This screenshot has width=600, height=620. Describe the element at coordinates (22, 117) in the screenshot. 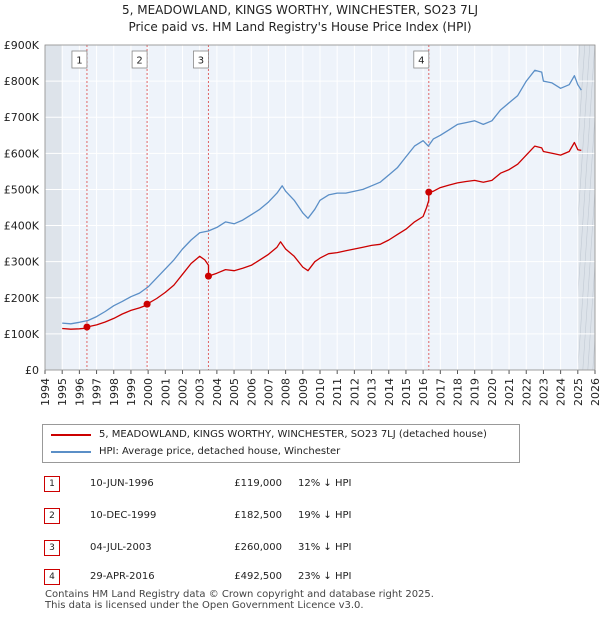

I see `y-tick-label: £700K` at that location.